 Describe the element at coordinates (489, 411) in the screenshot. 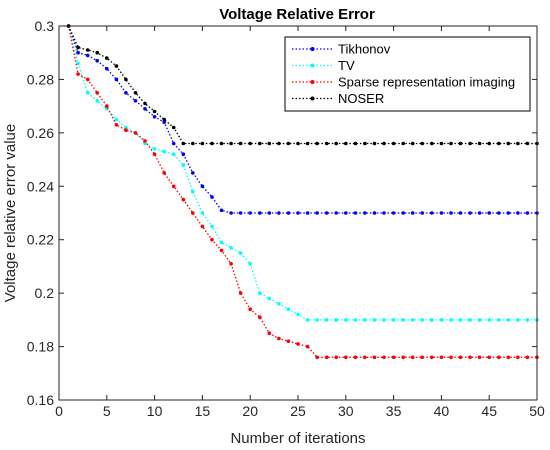

I see `x-tick-label: 45` at that location.